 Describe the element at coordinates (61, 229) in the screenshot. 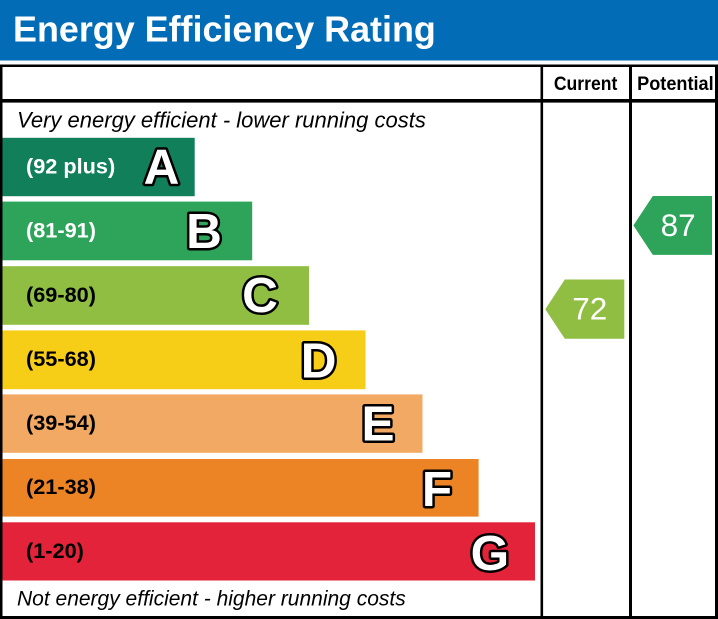

I see `svg-text: (81-91)` at that location.